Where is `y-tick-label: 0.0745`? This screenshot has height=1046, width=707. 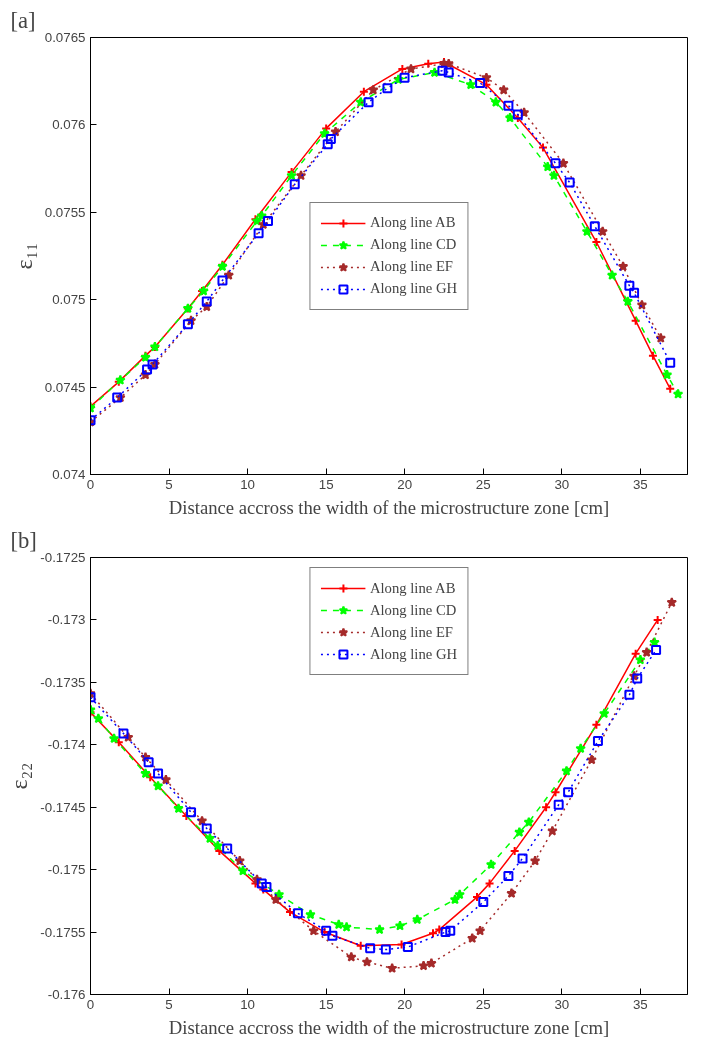 y-tick-label: 0.0745 is located at coordinates (65, 387).